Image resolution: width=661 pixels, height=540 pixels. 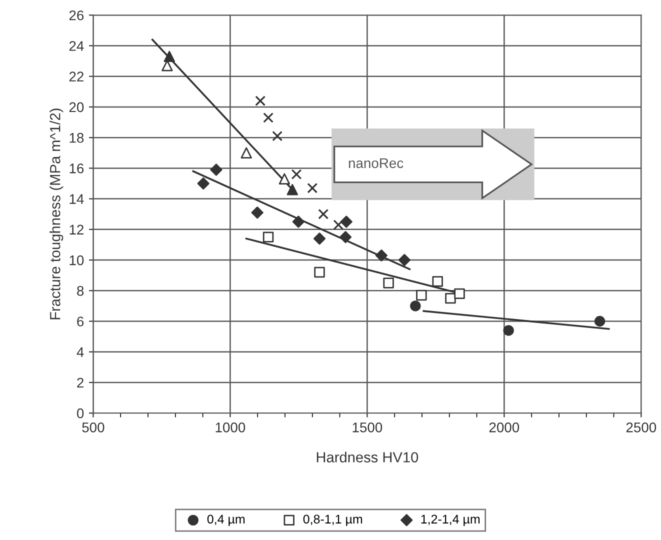 What do you see at coordinates (76, 46) in the screenshot?
I see `y-tick-label: 24` at bounding box center [76, 46].